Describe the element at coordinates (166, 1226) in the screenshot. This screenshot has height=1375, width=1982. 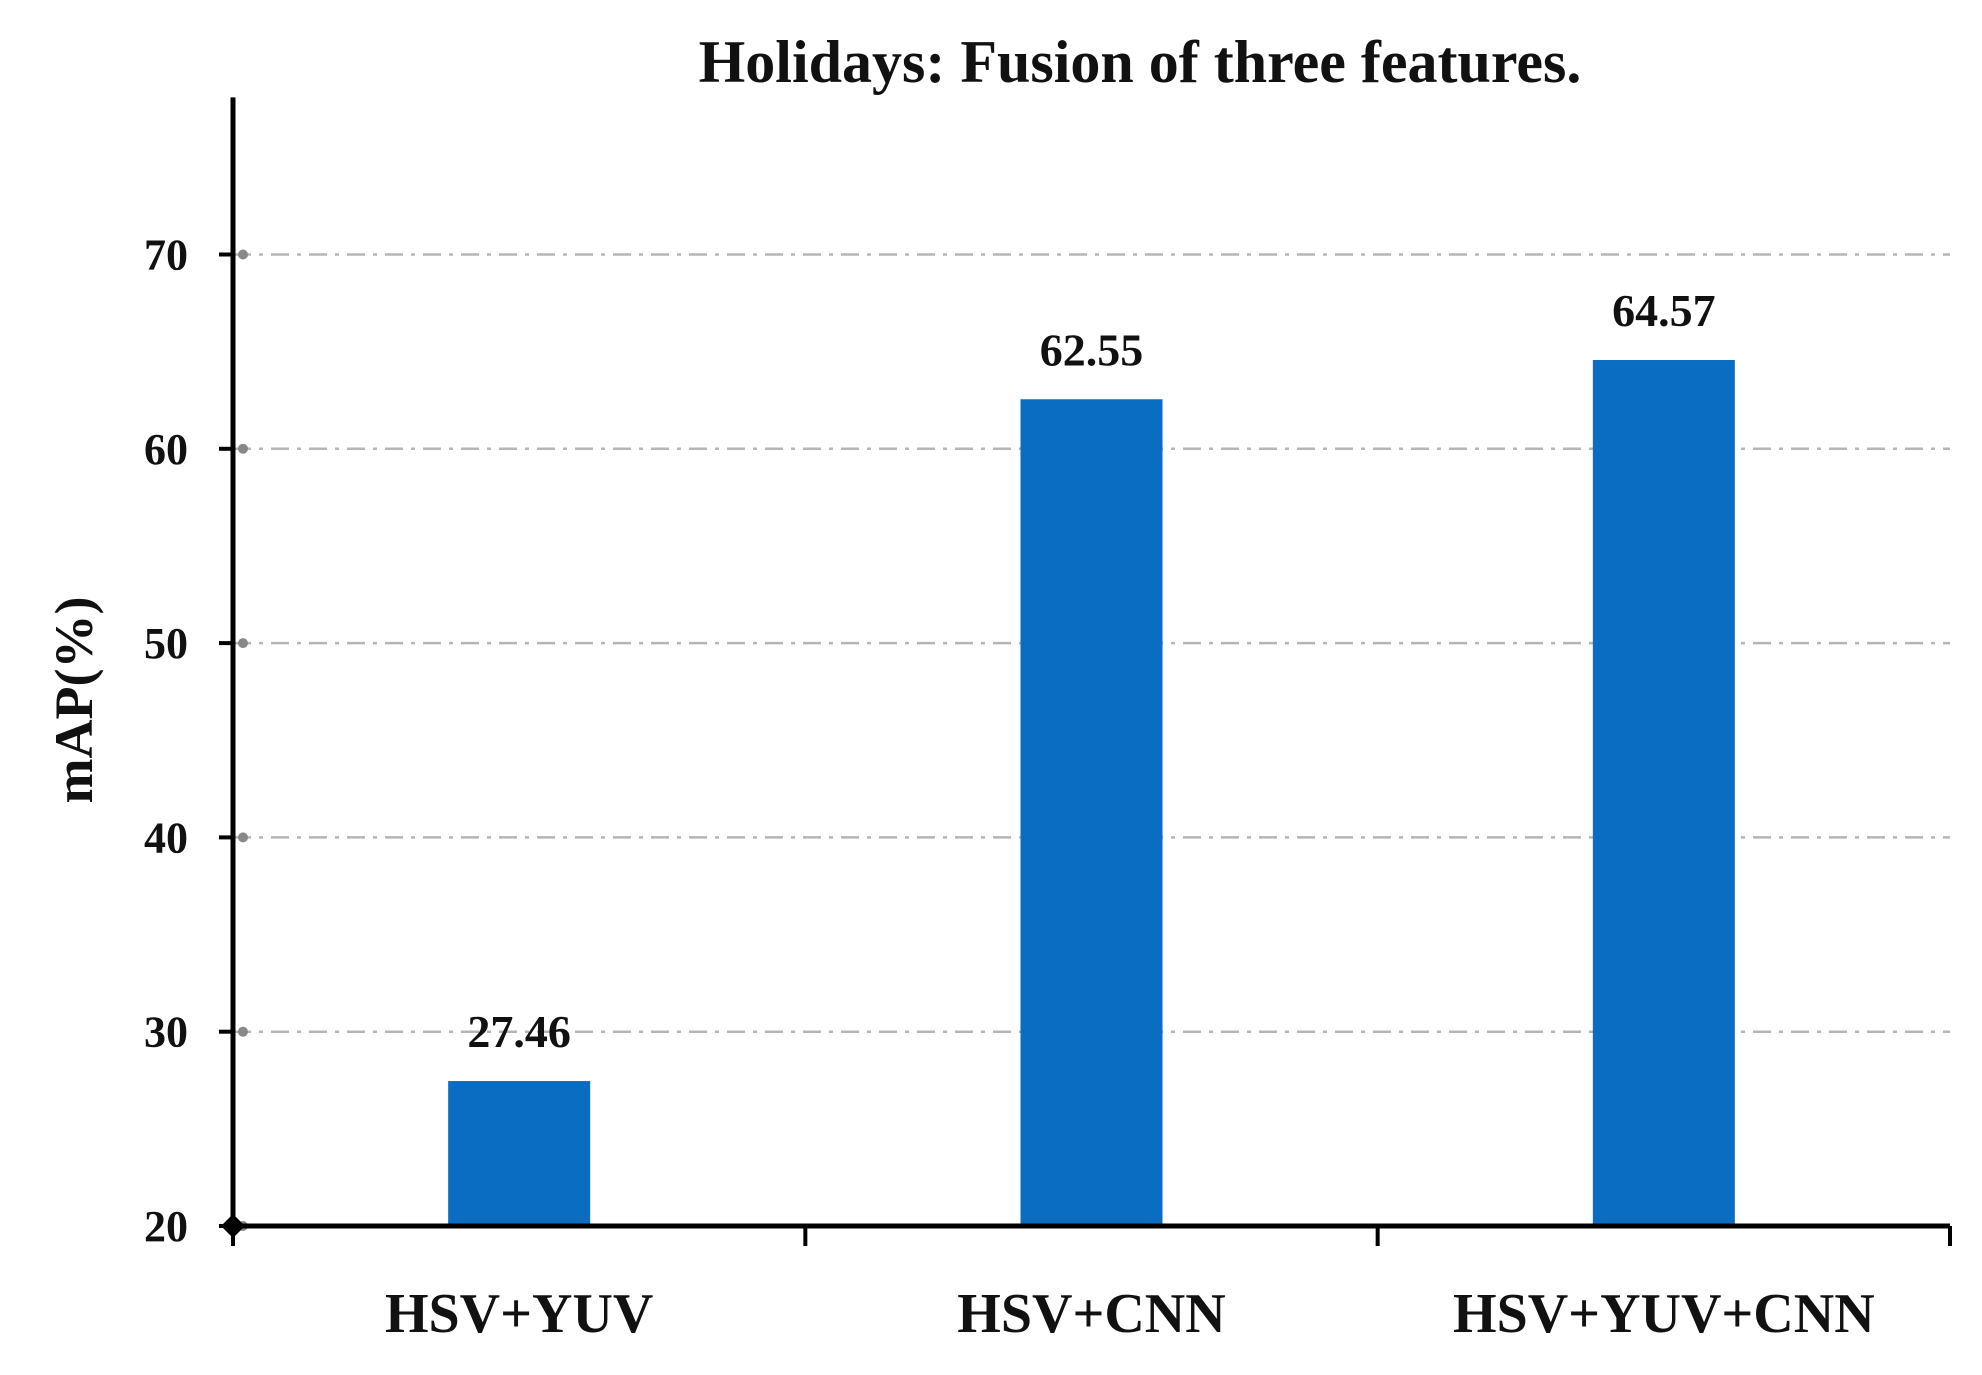
I see `y-tick-label: 20` at that location.